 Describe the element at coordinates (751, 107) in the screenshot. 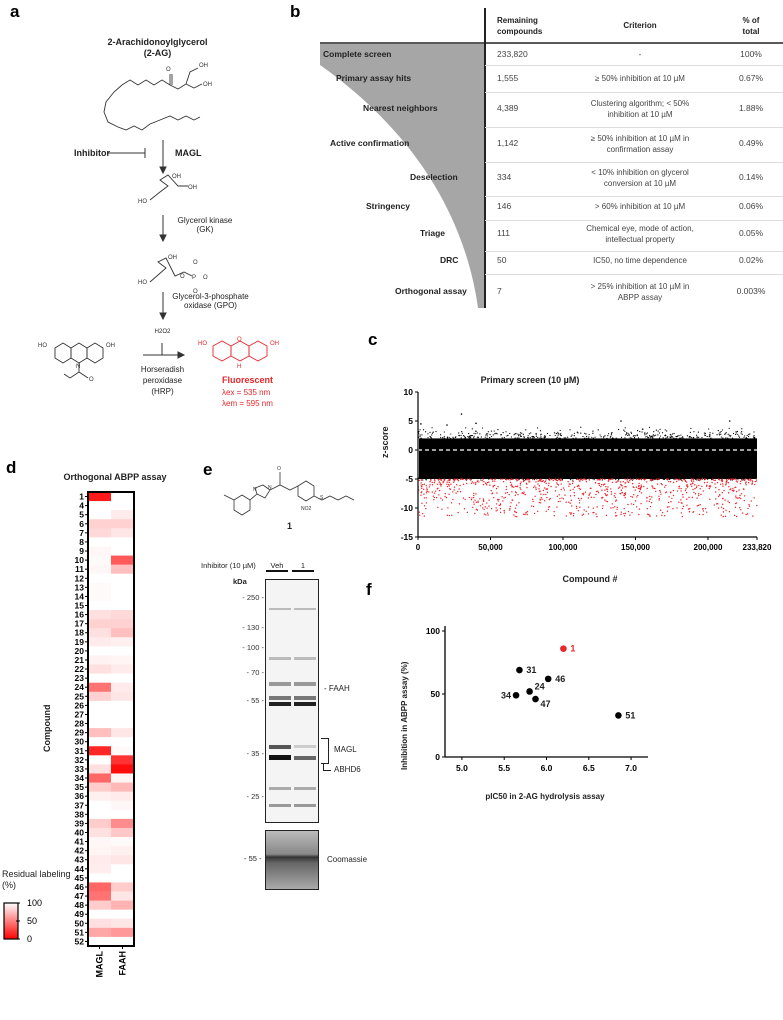

I see `percent-value: 1.88%` at that location.